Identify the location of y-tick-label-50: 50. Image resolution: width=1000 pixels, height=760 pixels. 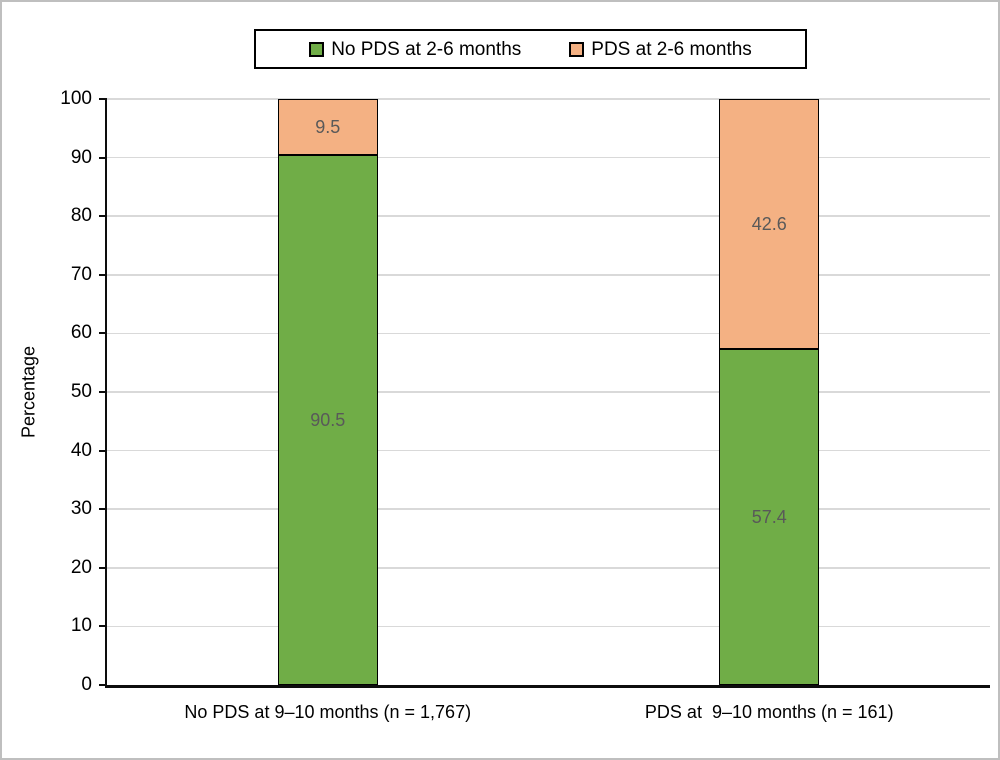
(81, 391).